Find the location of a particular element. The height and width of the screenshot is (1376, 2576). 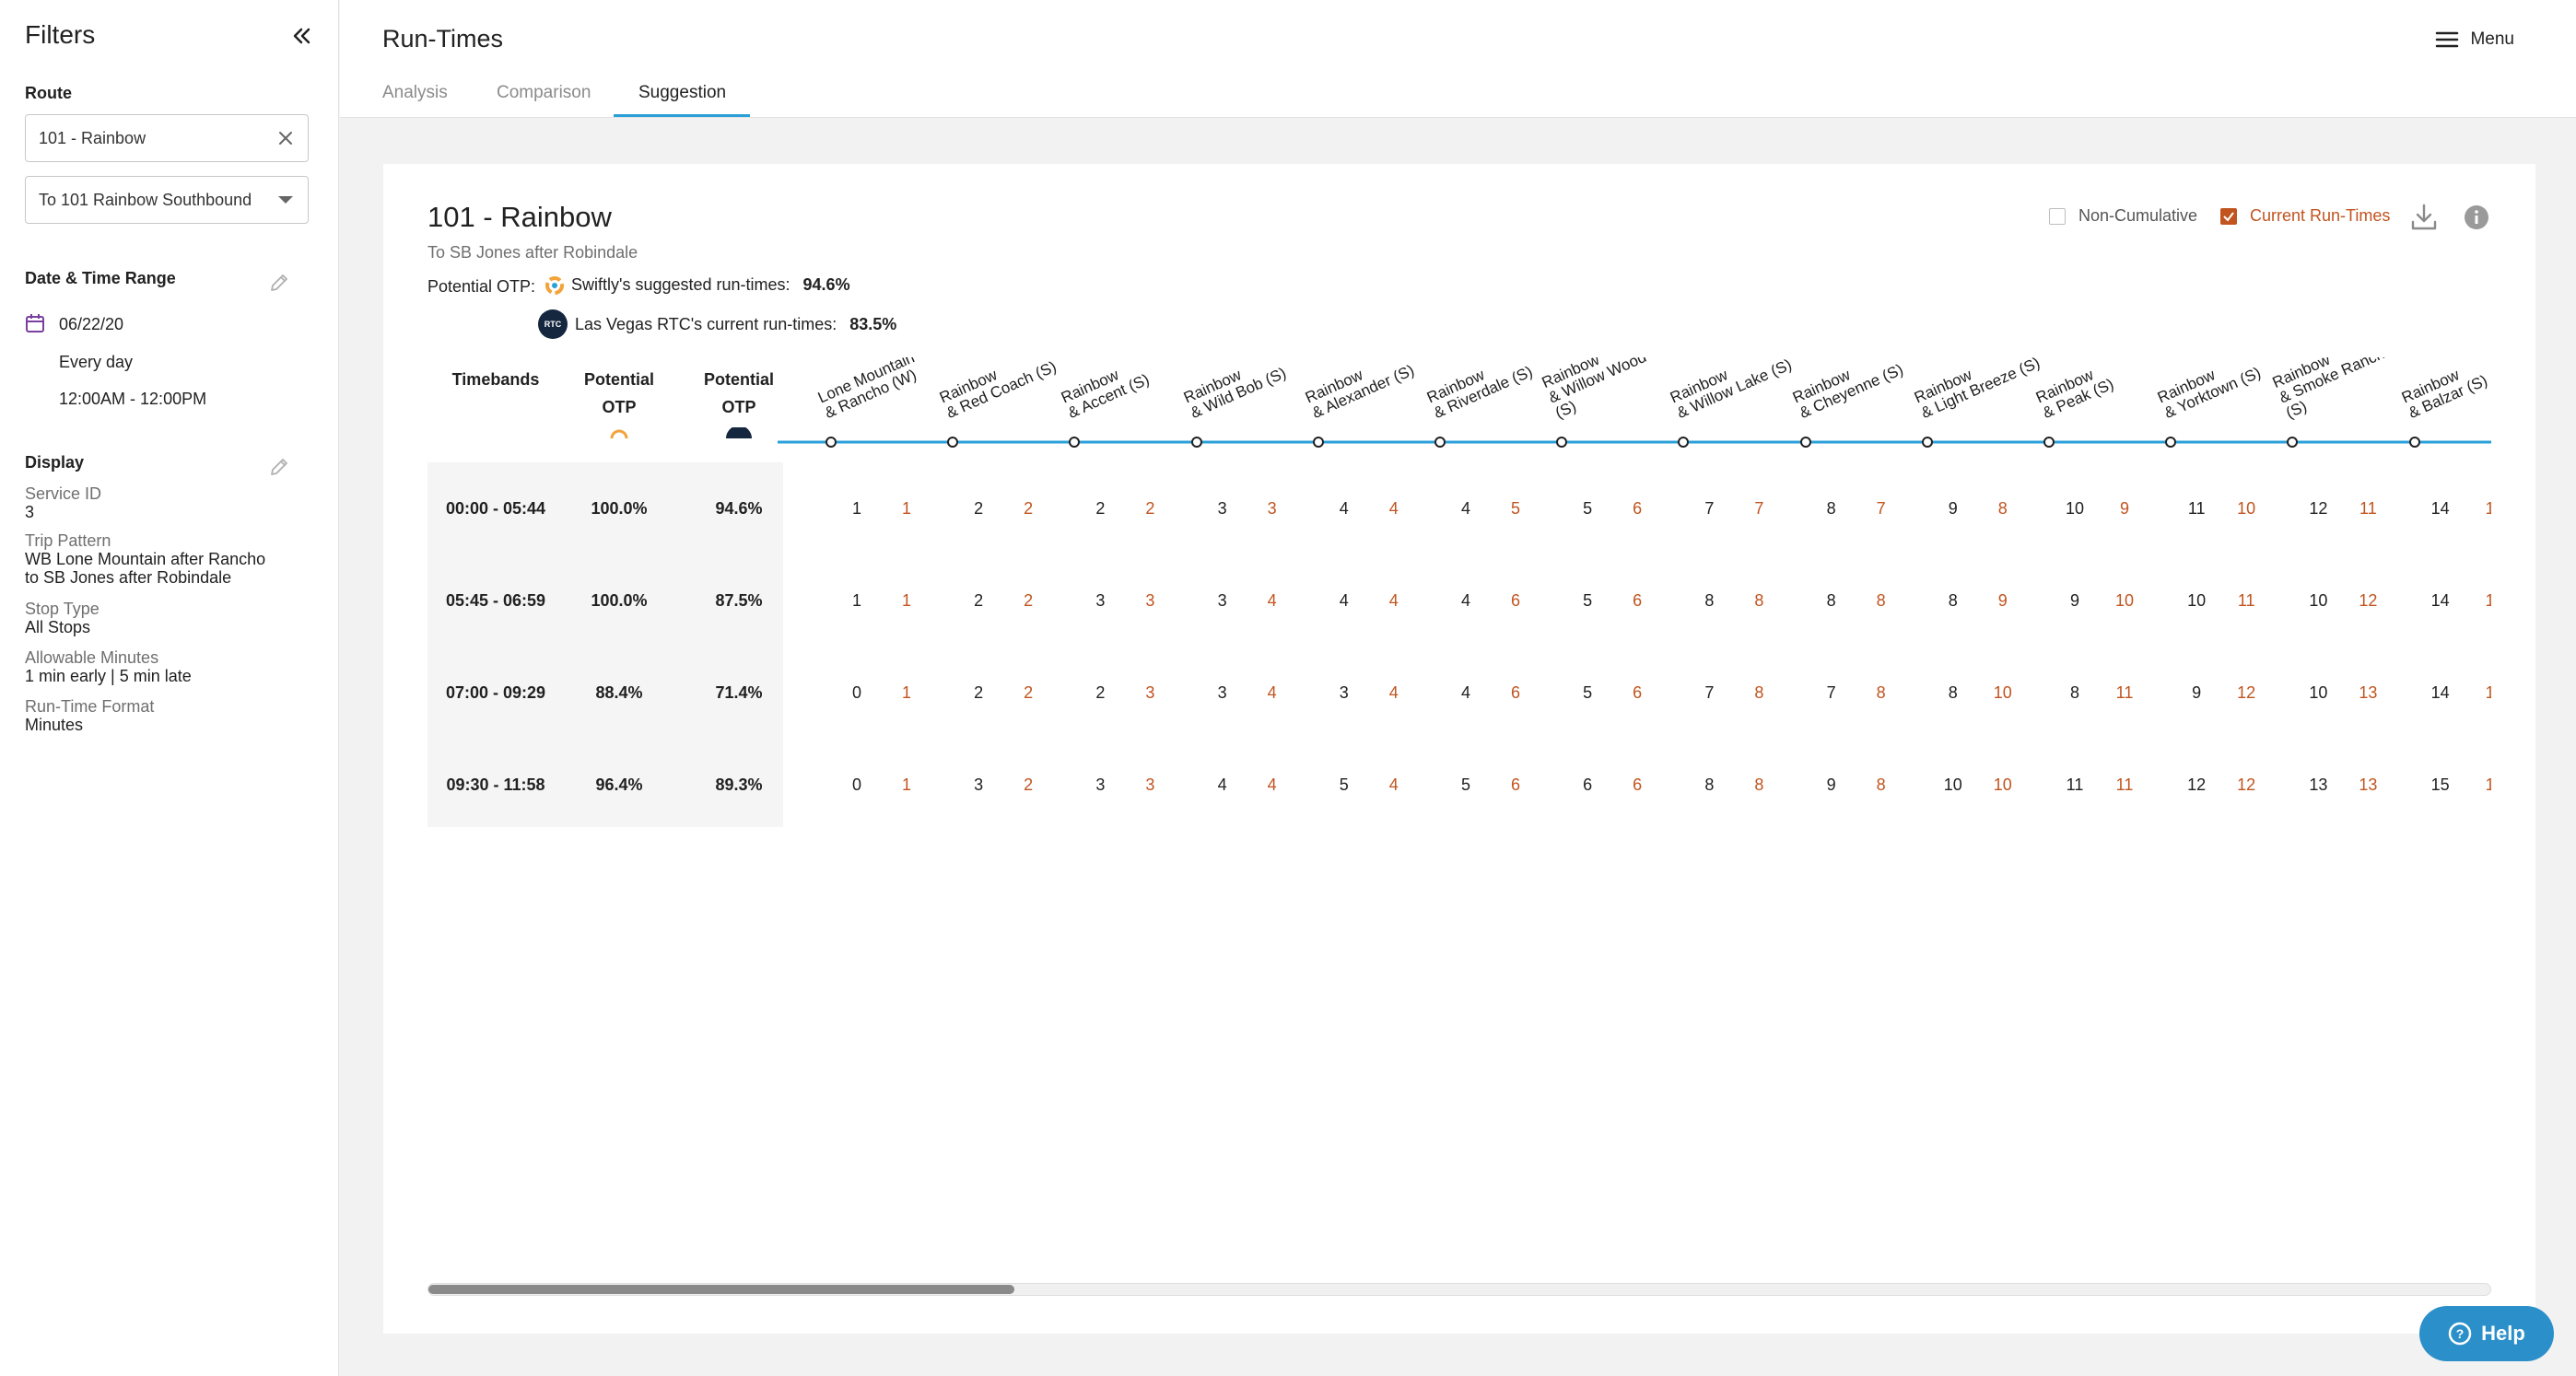

horizontal-scrollbar is located at coordinates (1459, 1290).